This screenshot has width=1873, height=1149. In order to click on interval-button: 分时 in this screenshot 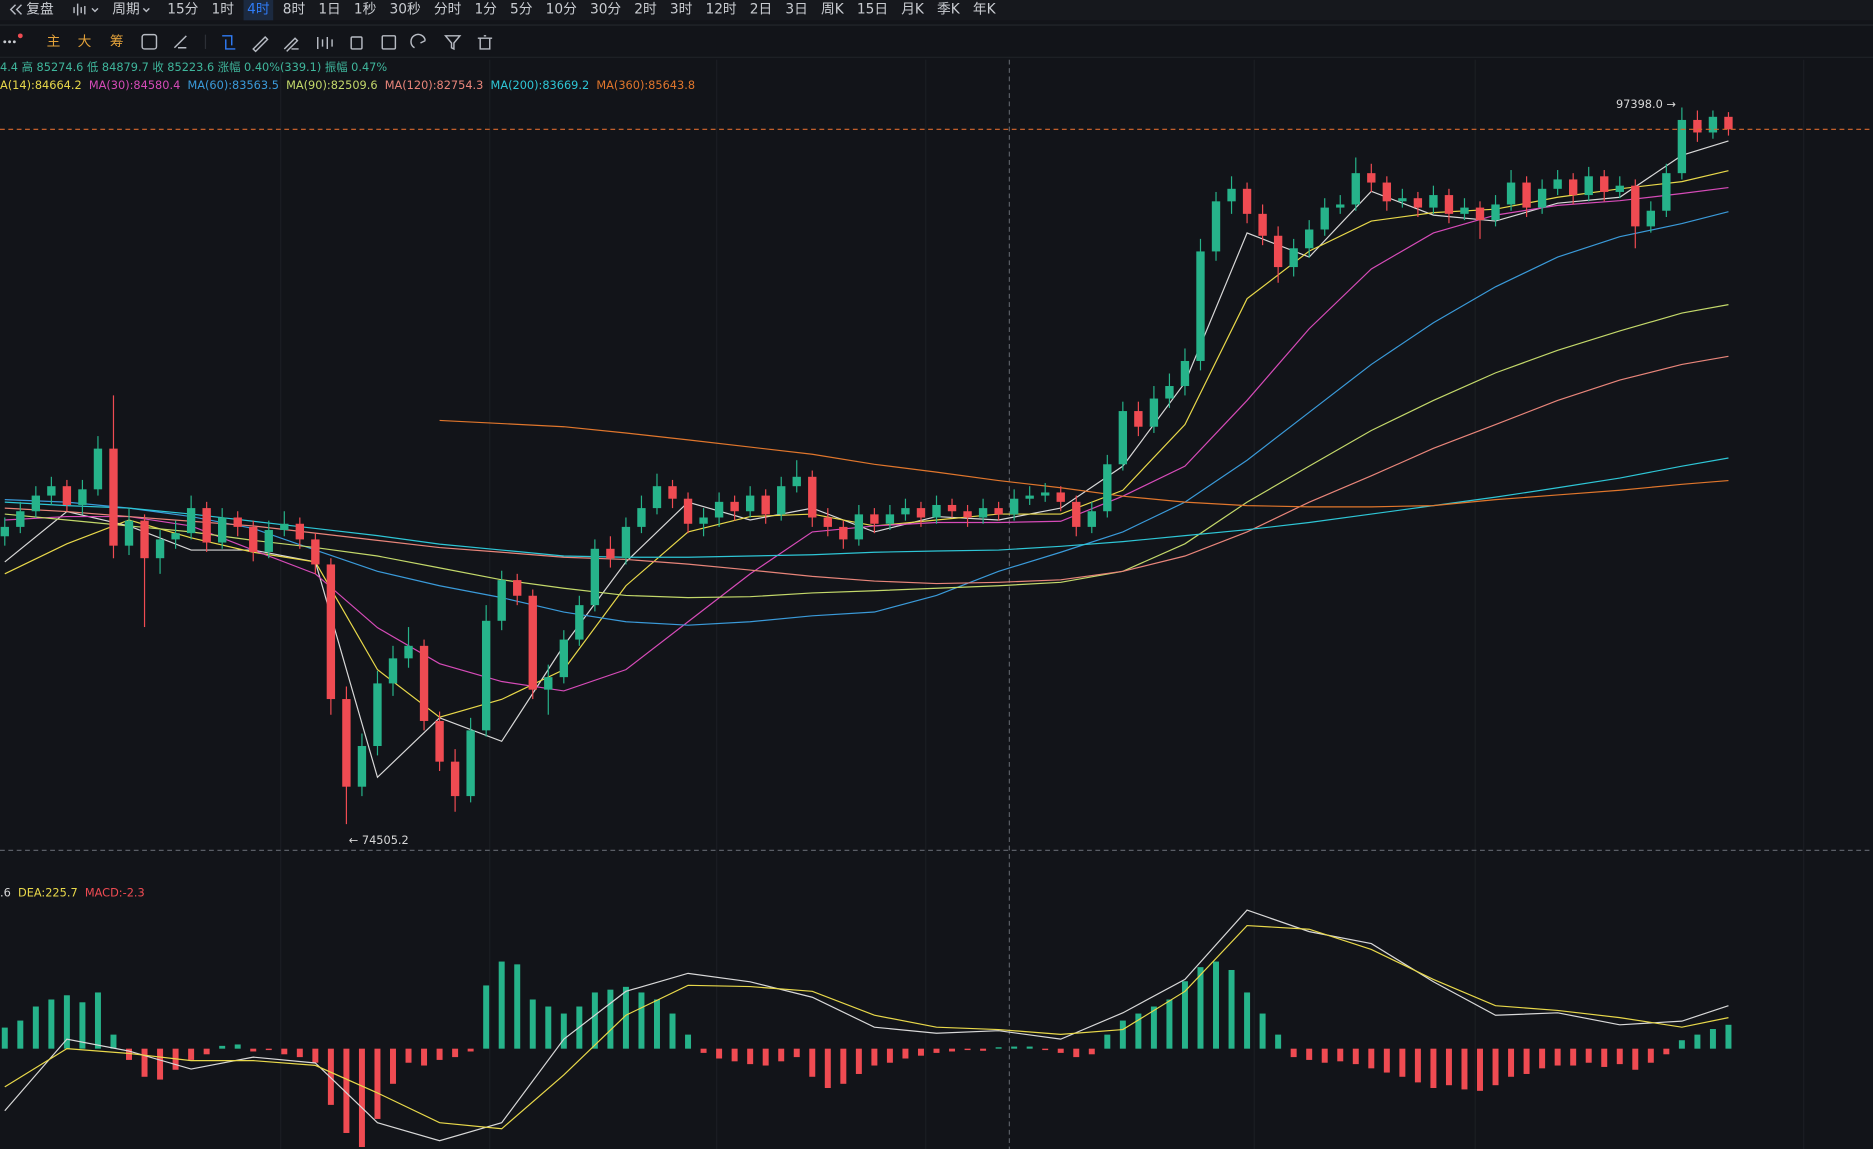, I will do `click(448, 10)`.